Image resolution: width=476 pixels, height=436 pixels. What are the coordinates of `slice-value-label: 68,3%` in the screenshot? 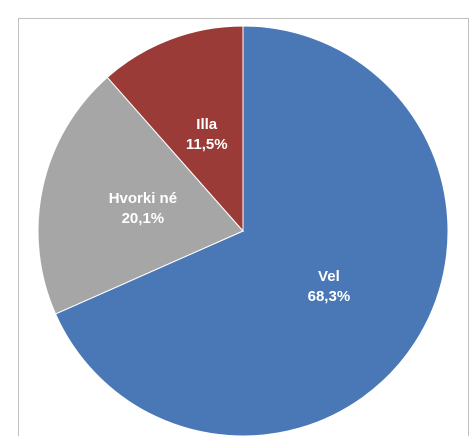 It's located at (329, 296).